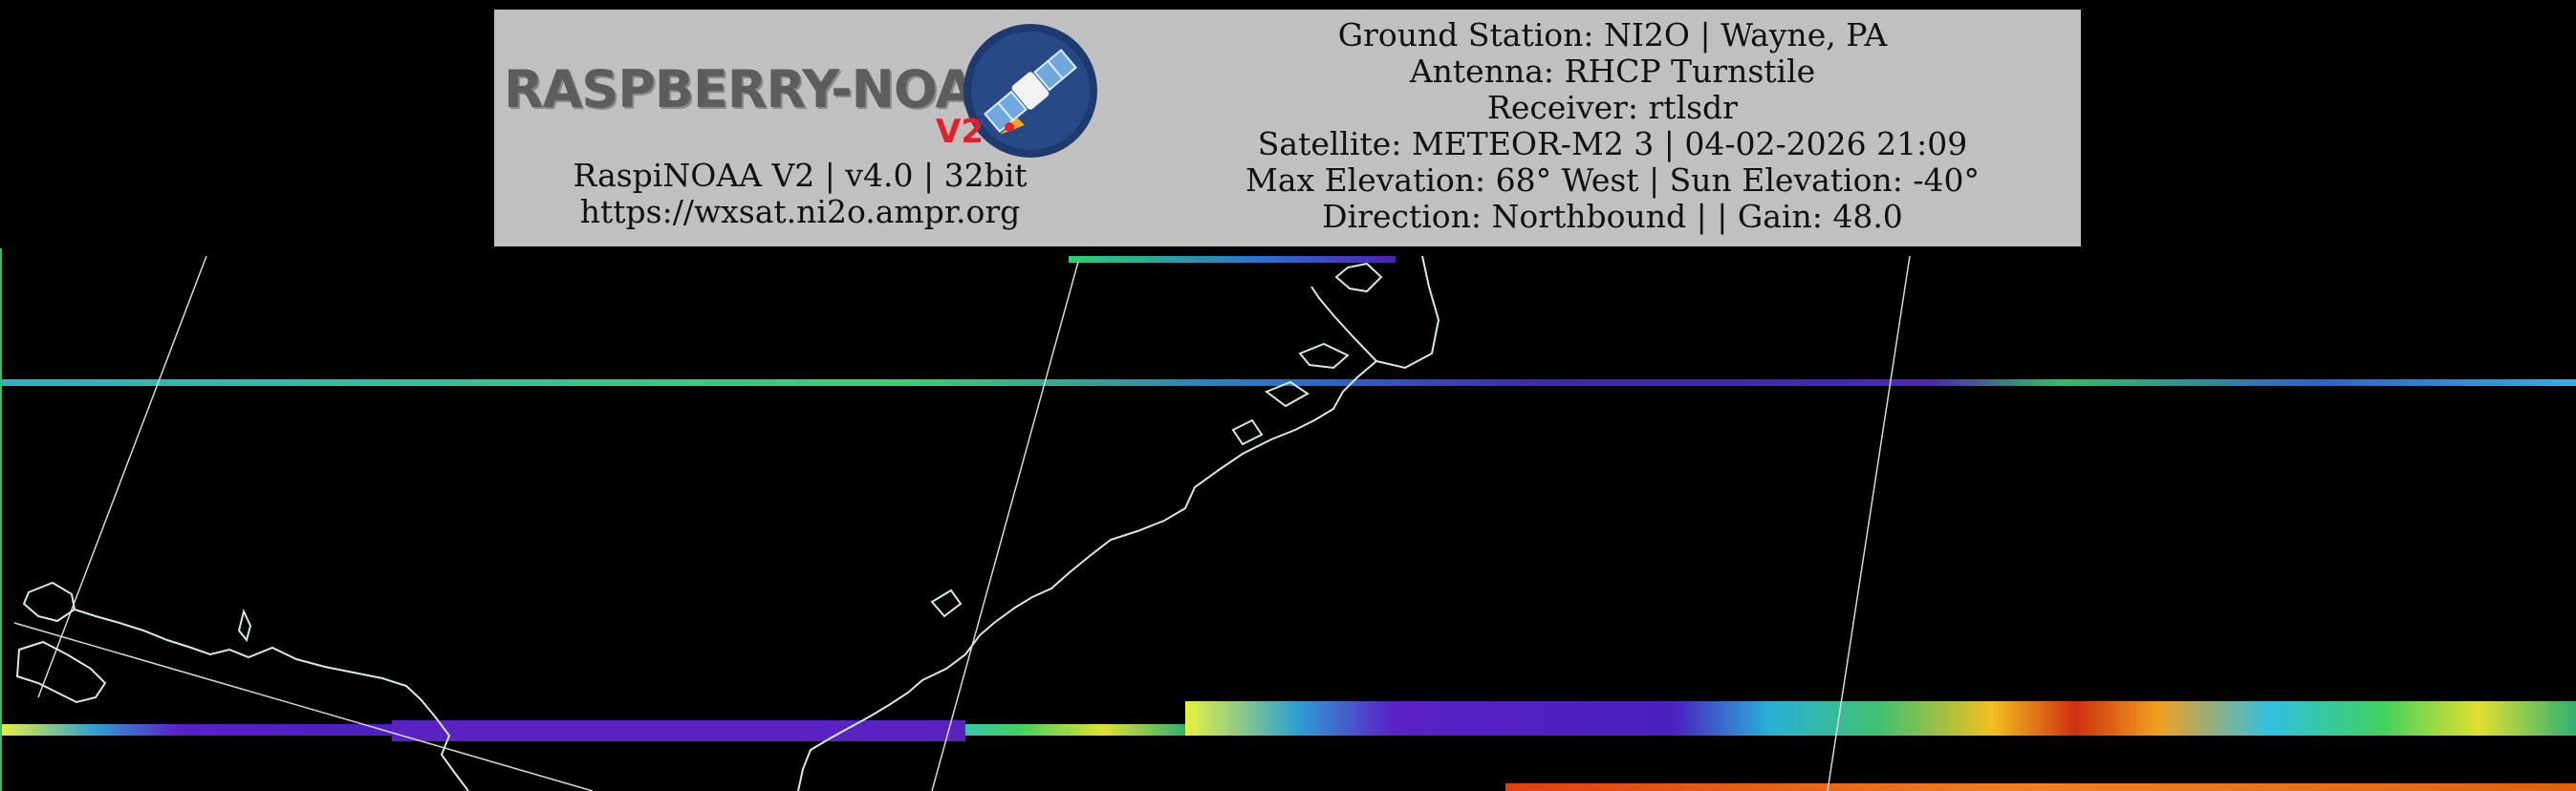 This screenshot has width=2576, height=791. What do you see at coordinates (759, 89) in the screenshot?
I see `logo-text: RASPBERRY-NOAA` at bounding box center [759, 89].